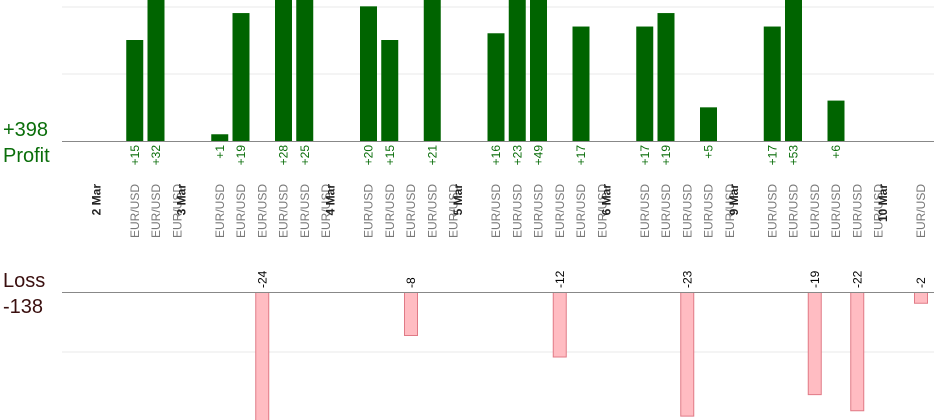 Image resolution: width=934 pixels, height=420 pixels. What do you see at coordinates (411, 282) in the screenshot?
I see `loss-value-label: -8` at bounding box center [411, 282].